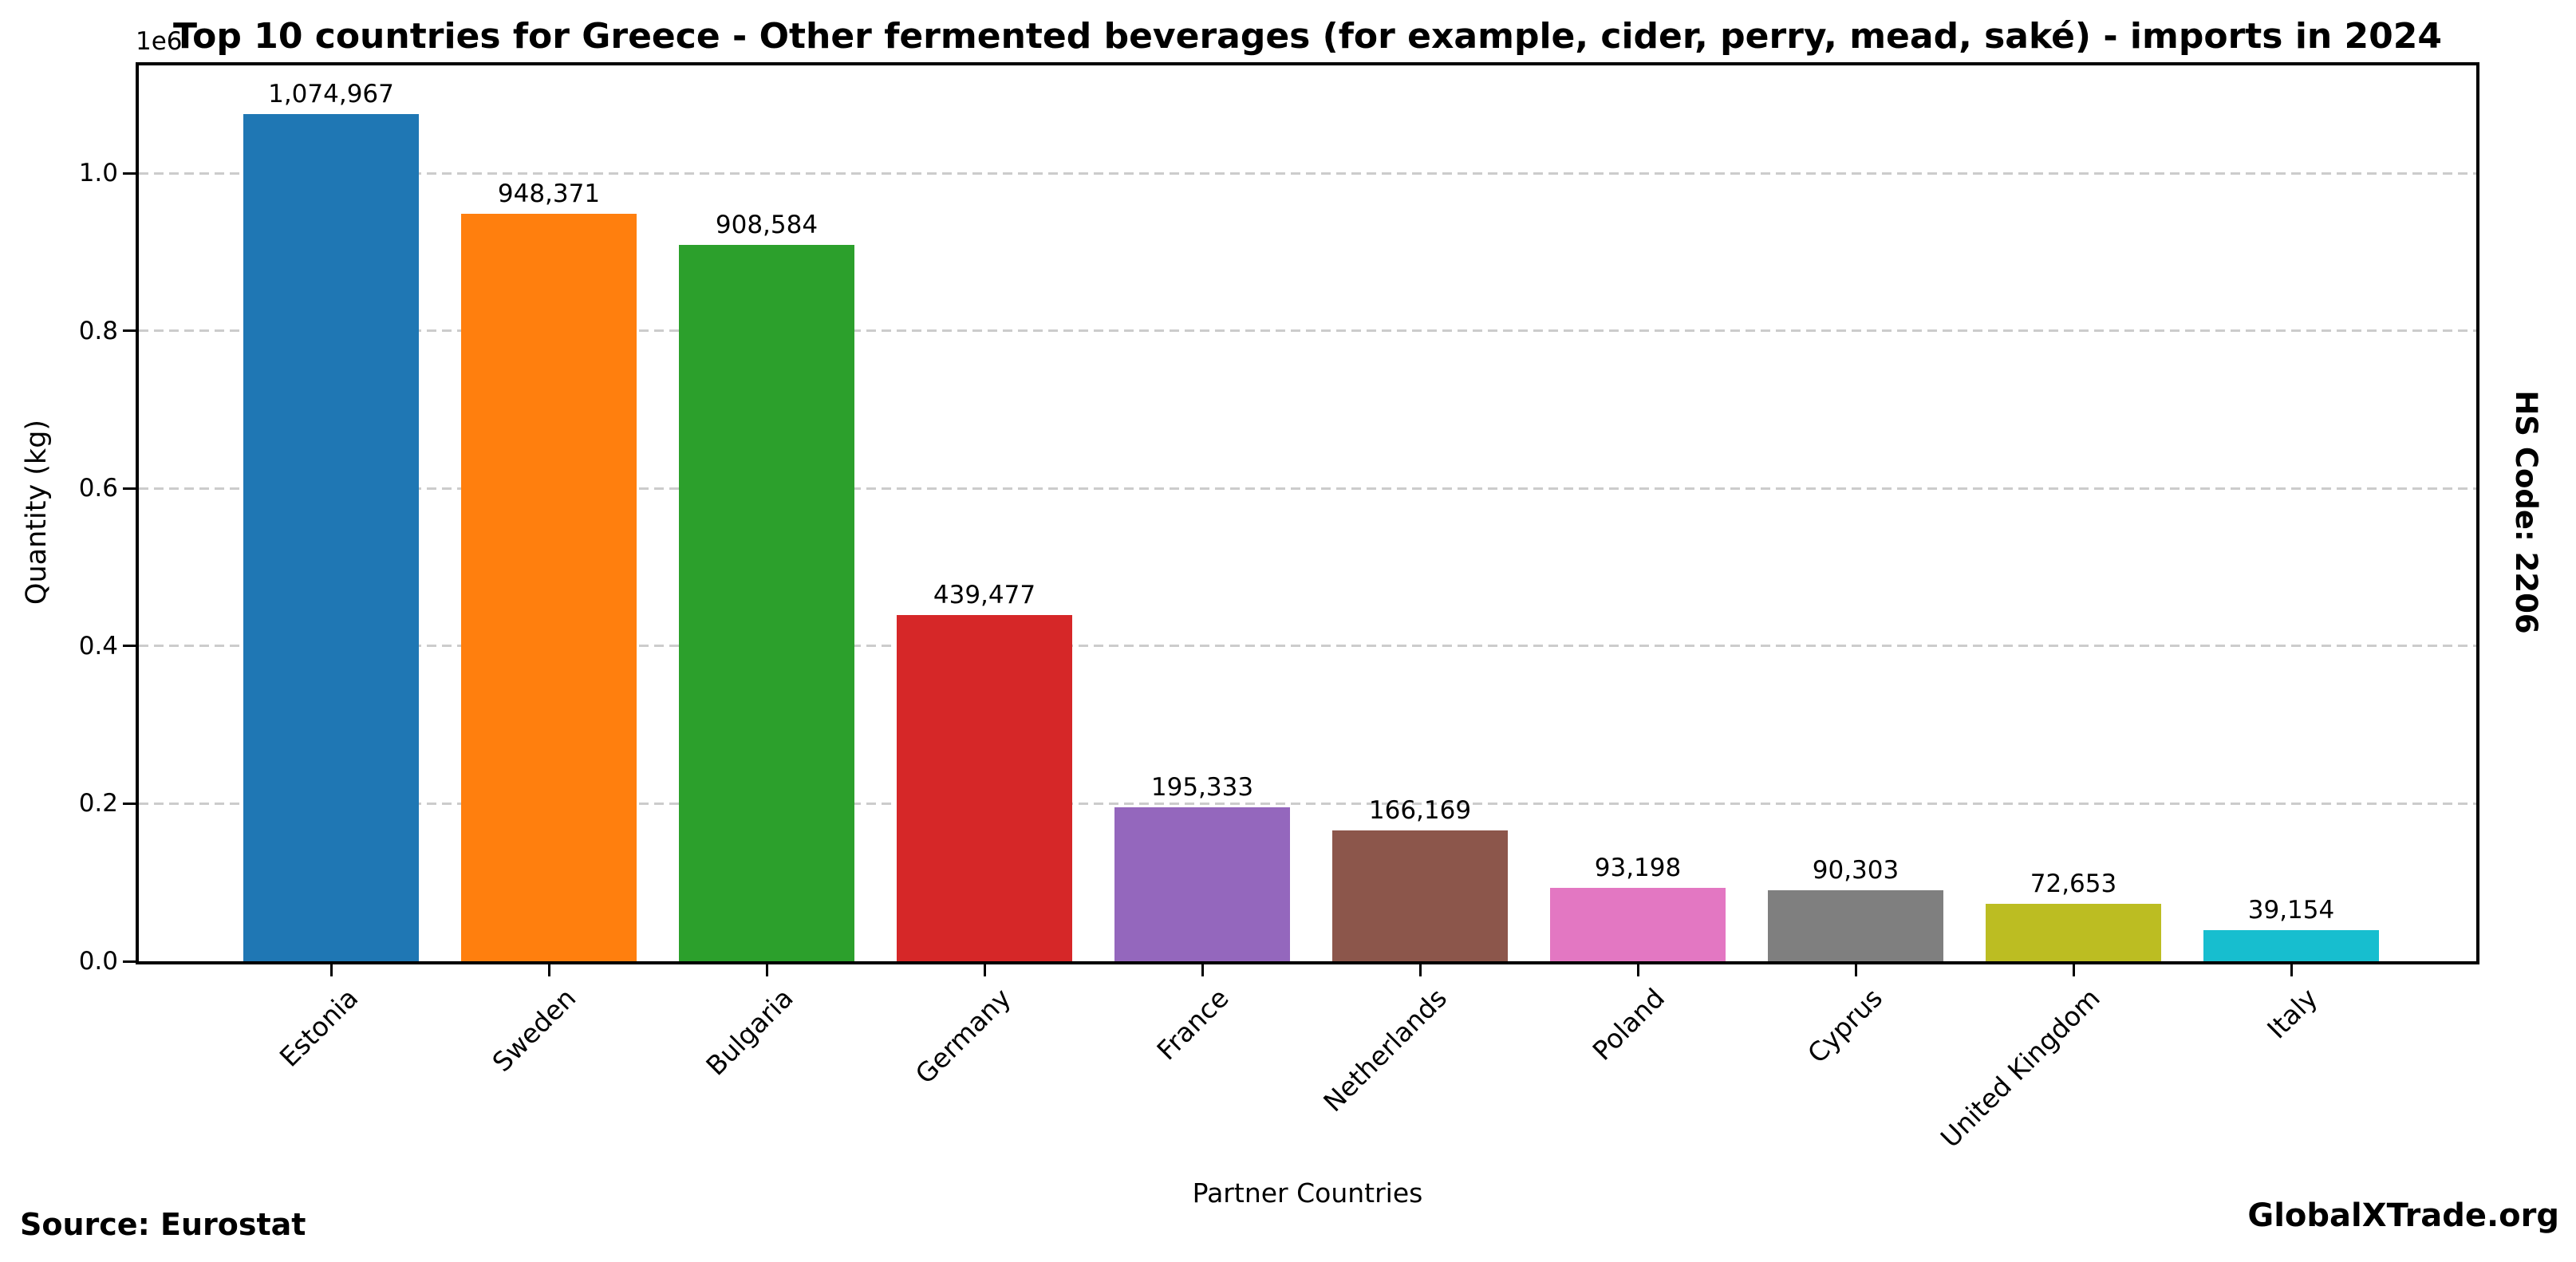 Image resolution: width=2576 pixels, height=1262 pixels. I want to click on bar-value-label: 90,303, so click(1856, 870).